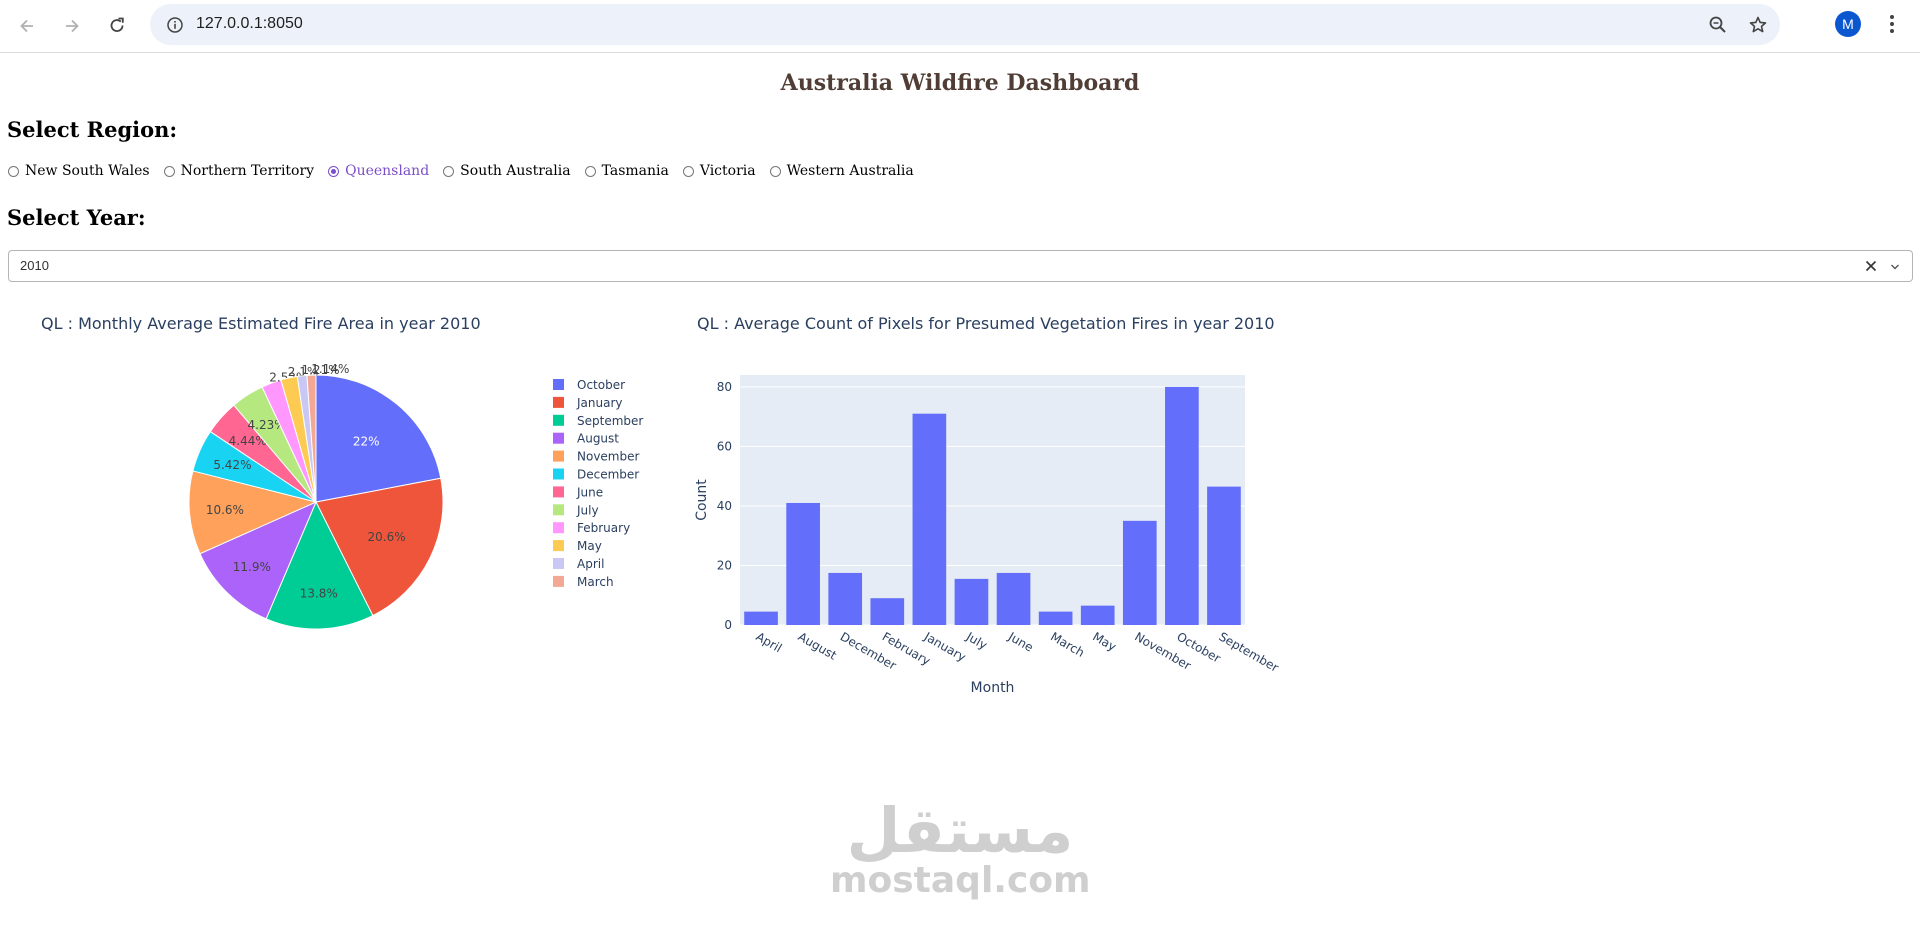  What do you see at coordinates (601, 385) in the screenshot?
I see `legend-item: October` at bounding box center [601, 385].